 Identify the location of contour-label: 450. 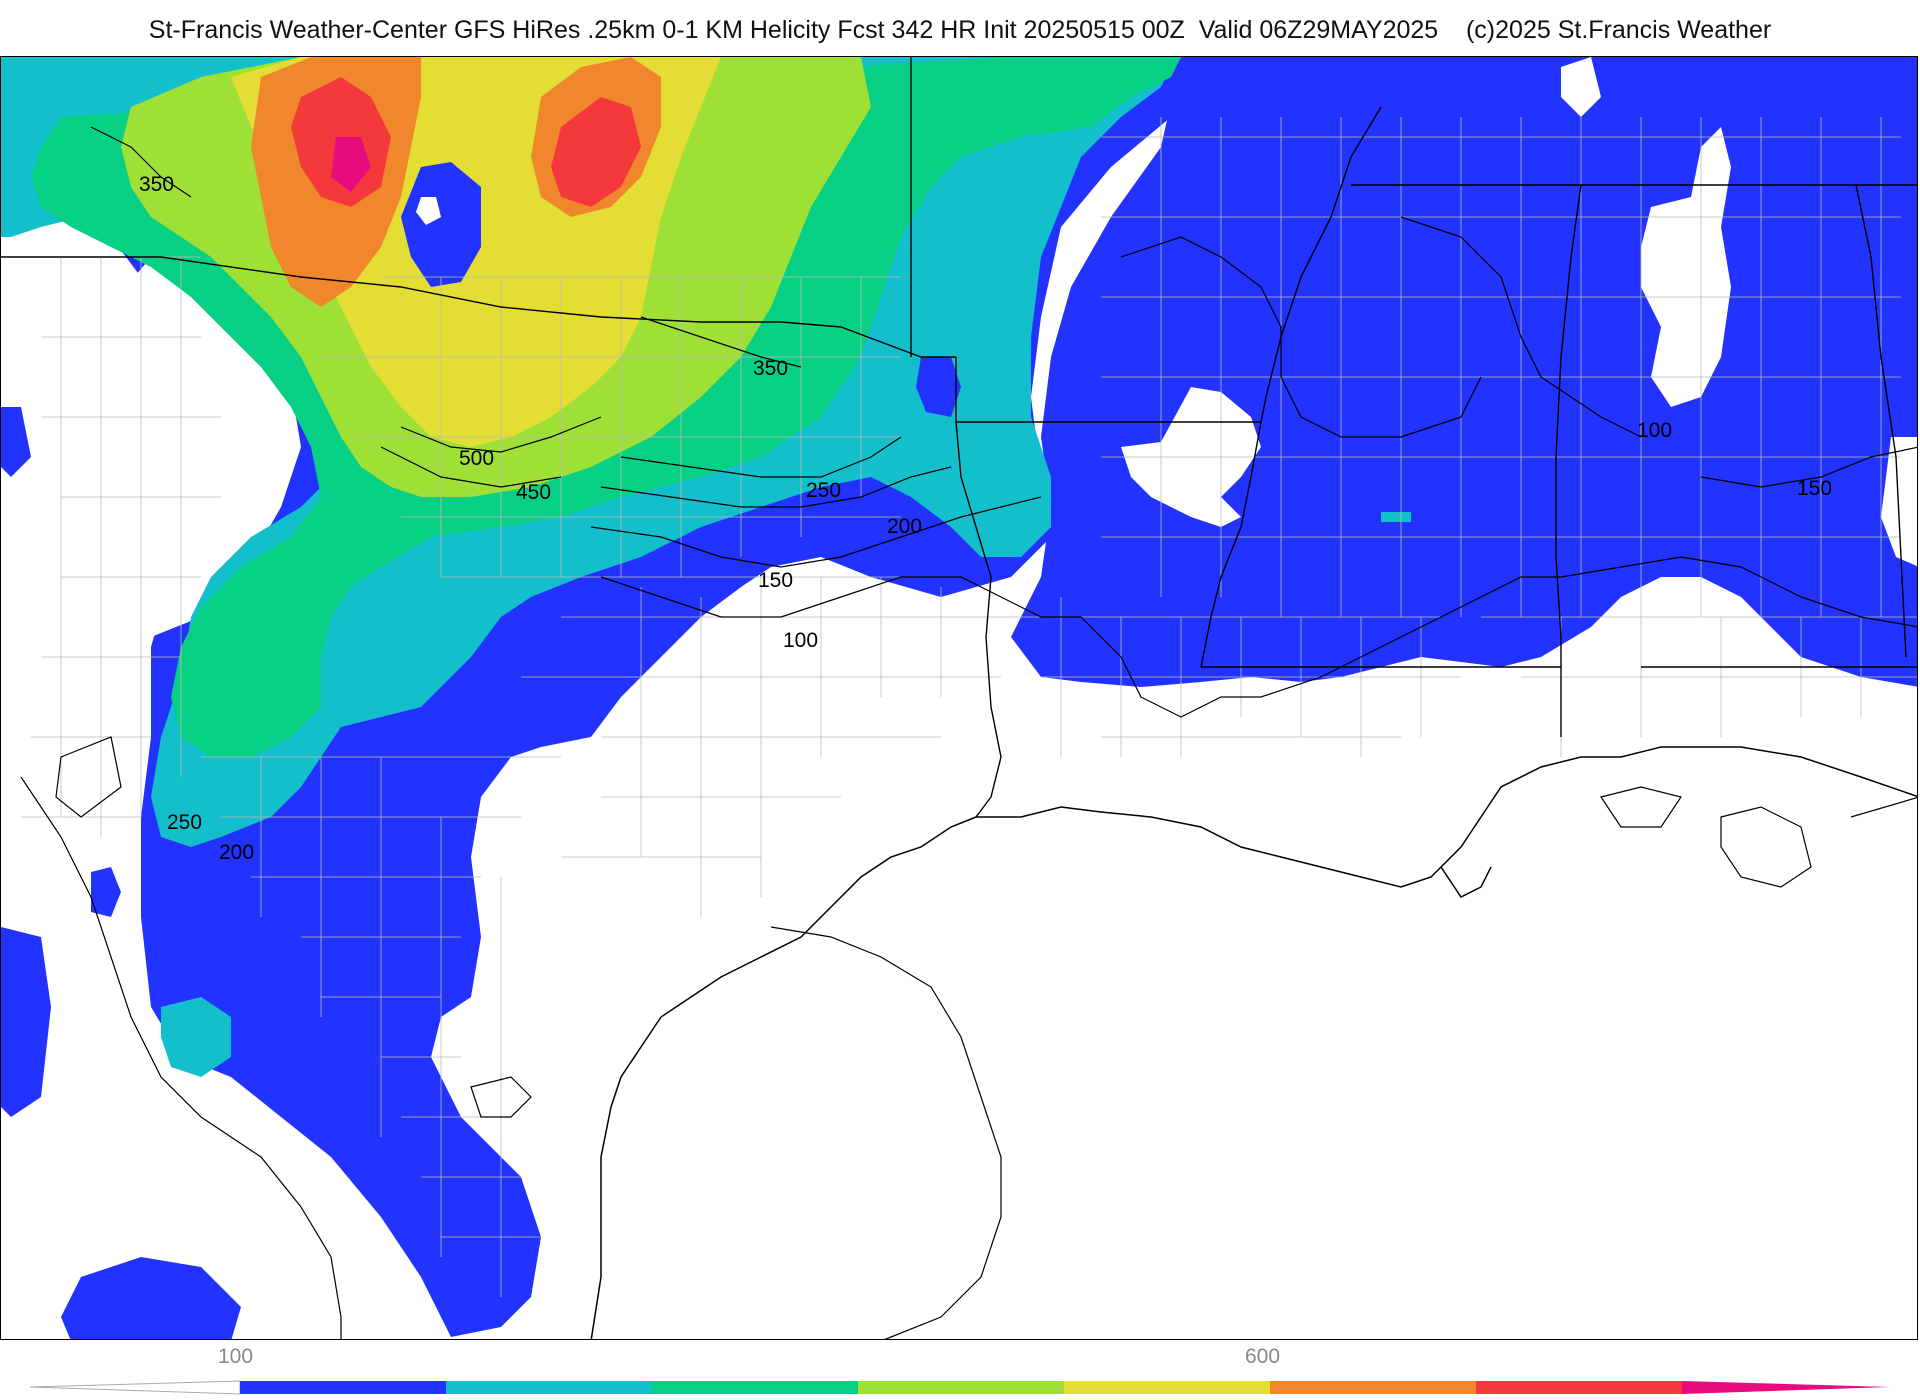
(533, 492).